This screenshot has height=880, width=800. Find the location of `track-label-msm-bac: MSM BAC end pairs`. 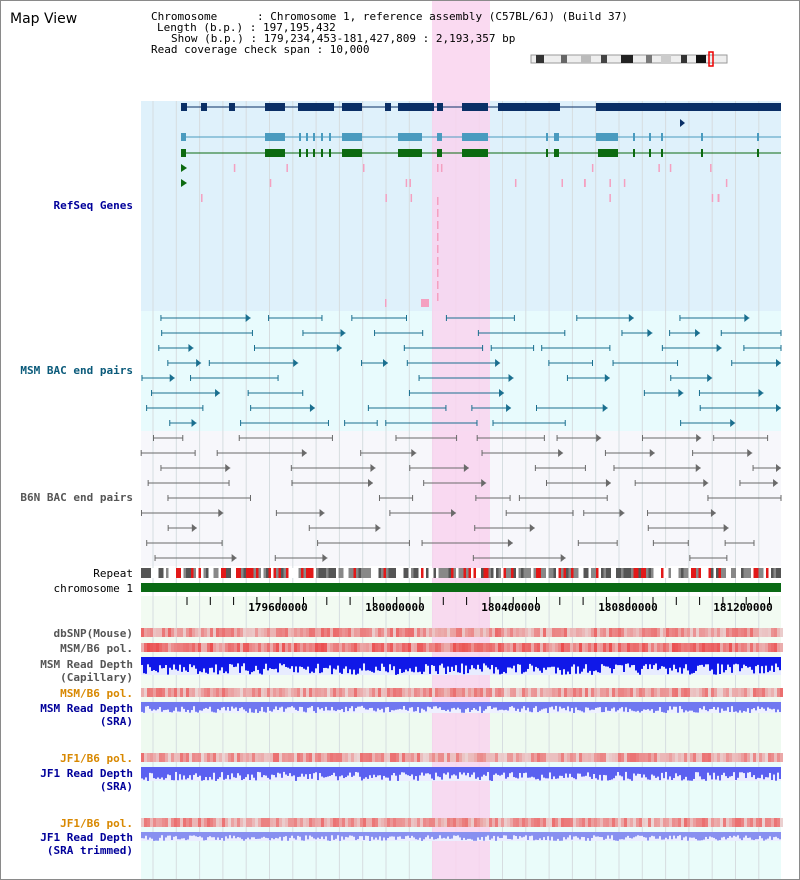

track-label-msm-bac: MSM BAC end pairs is located at coordinates (76, 370).